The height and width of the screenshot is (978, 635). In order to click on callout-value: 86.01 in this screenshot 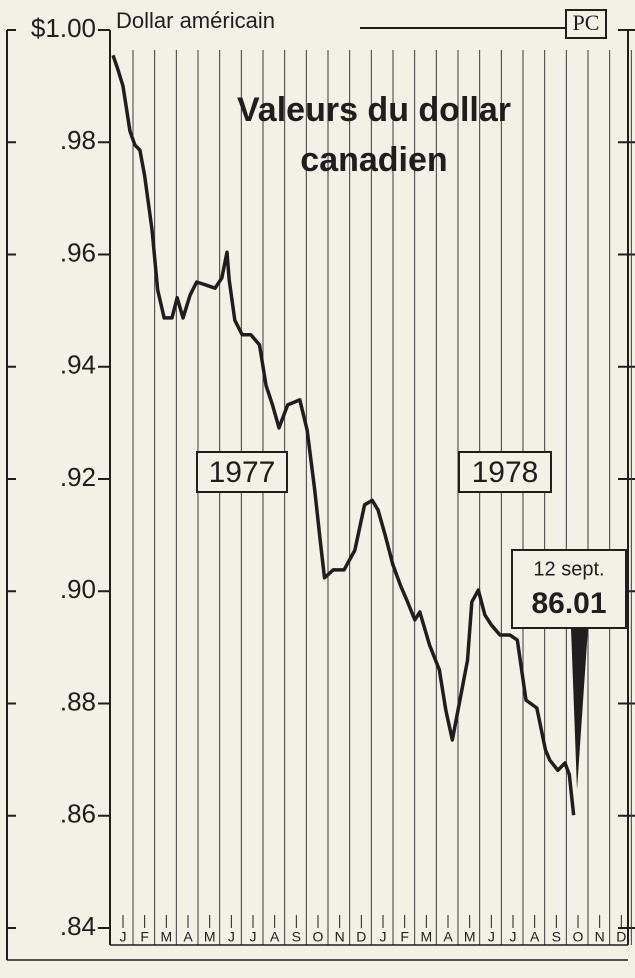, I will do `click(568, 603)`.